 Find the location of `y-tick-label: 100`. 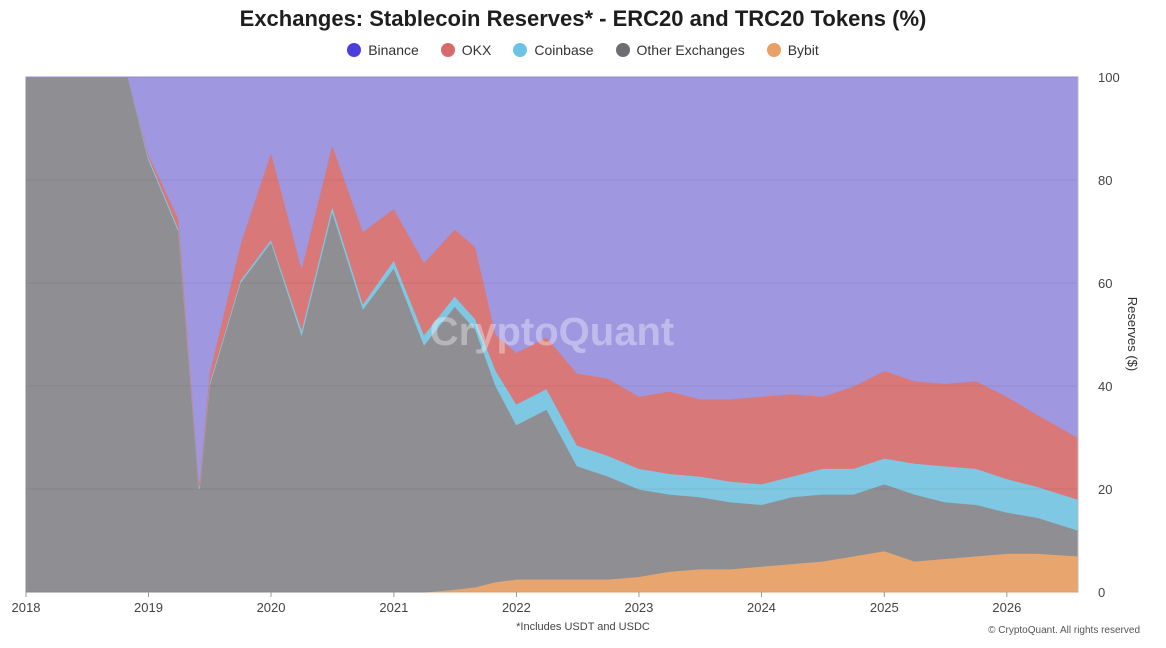

y-tick-label: 100 is located at coordinates (1109, 77).